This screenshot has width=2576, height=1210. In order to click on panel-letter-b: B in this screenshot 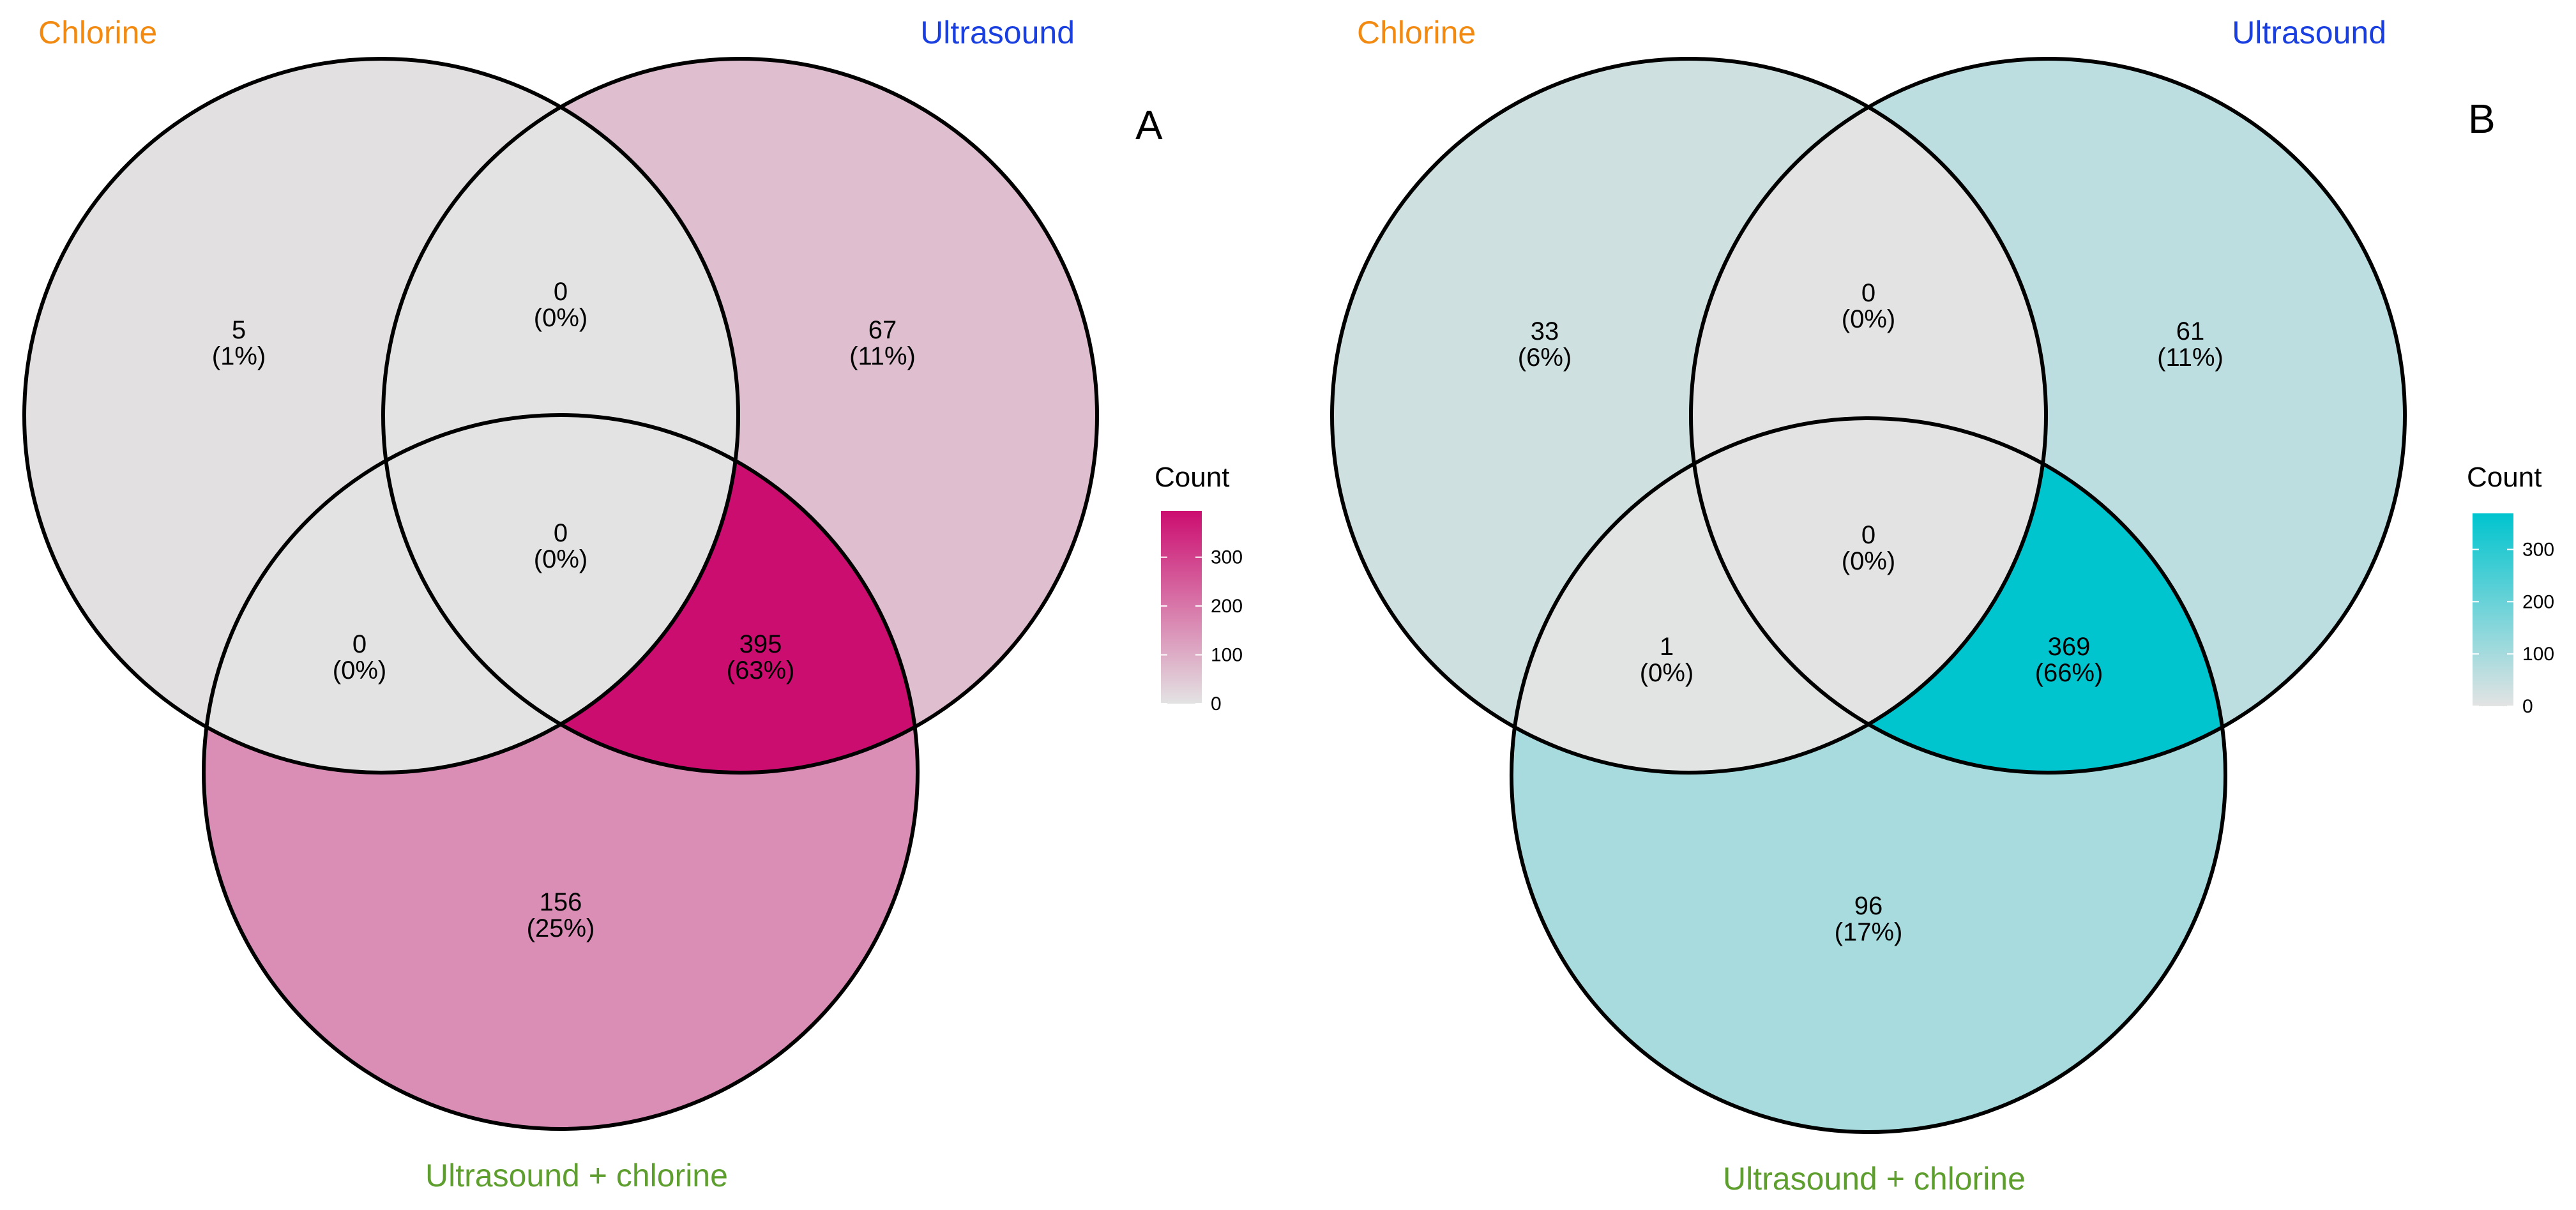, I will do `click(2482, 119)`.